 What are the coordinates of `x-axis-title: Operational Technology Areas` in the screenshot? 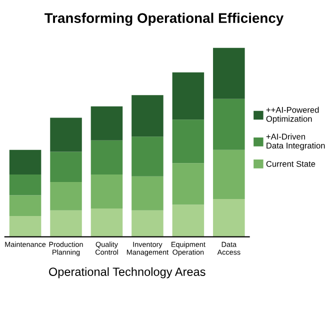 It's located at (127, 272).